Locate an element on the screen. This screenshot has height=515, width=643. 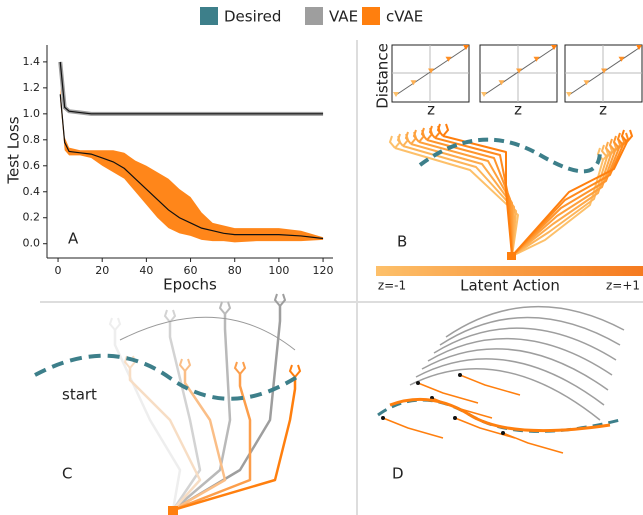
inset-y-label: Distance is located at coordinates (383, 76).